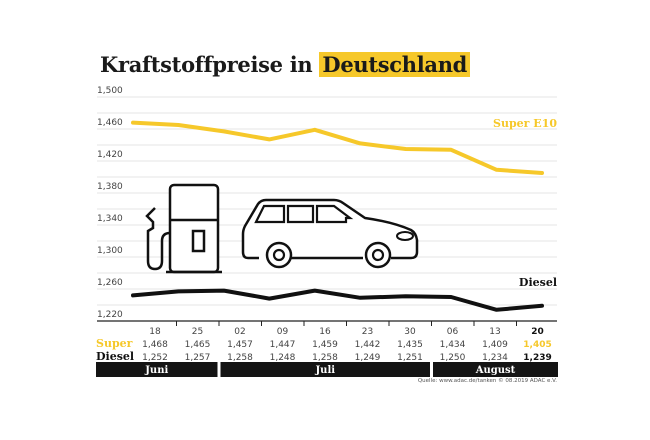 Image resolution: width=650 pixels, height=440 pixels. I want to click on super-price-label: 1,465, so click(198, 345).